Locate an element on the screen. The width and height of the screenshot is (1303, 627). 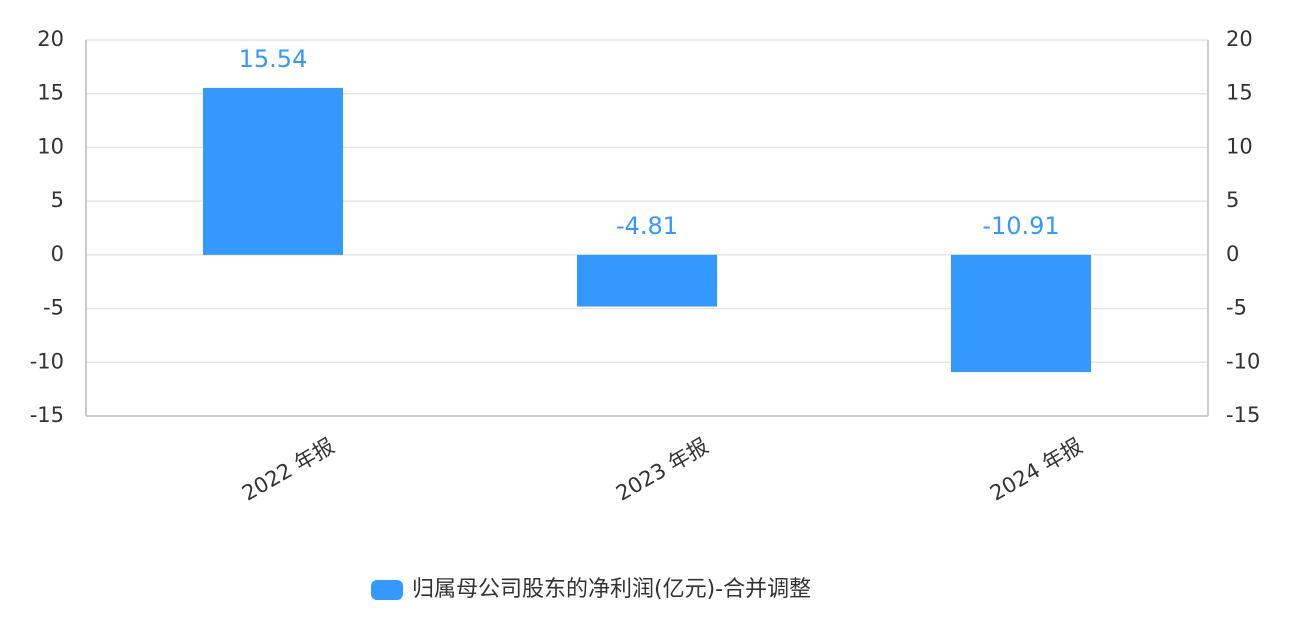
y2-tick-label: -10 is located at coordinates (1243, 361).